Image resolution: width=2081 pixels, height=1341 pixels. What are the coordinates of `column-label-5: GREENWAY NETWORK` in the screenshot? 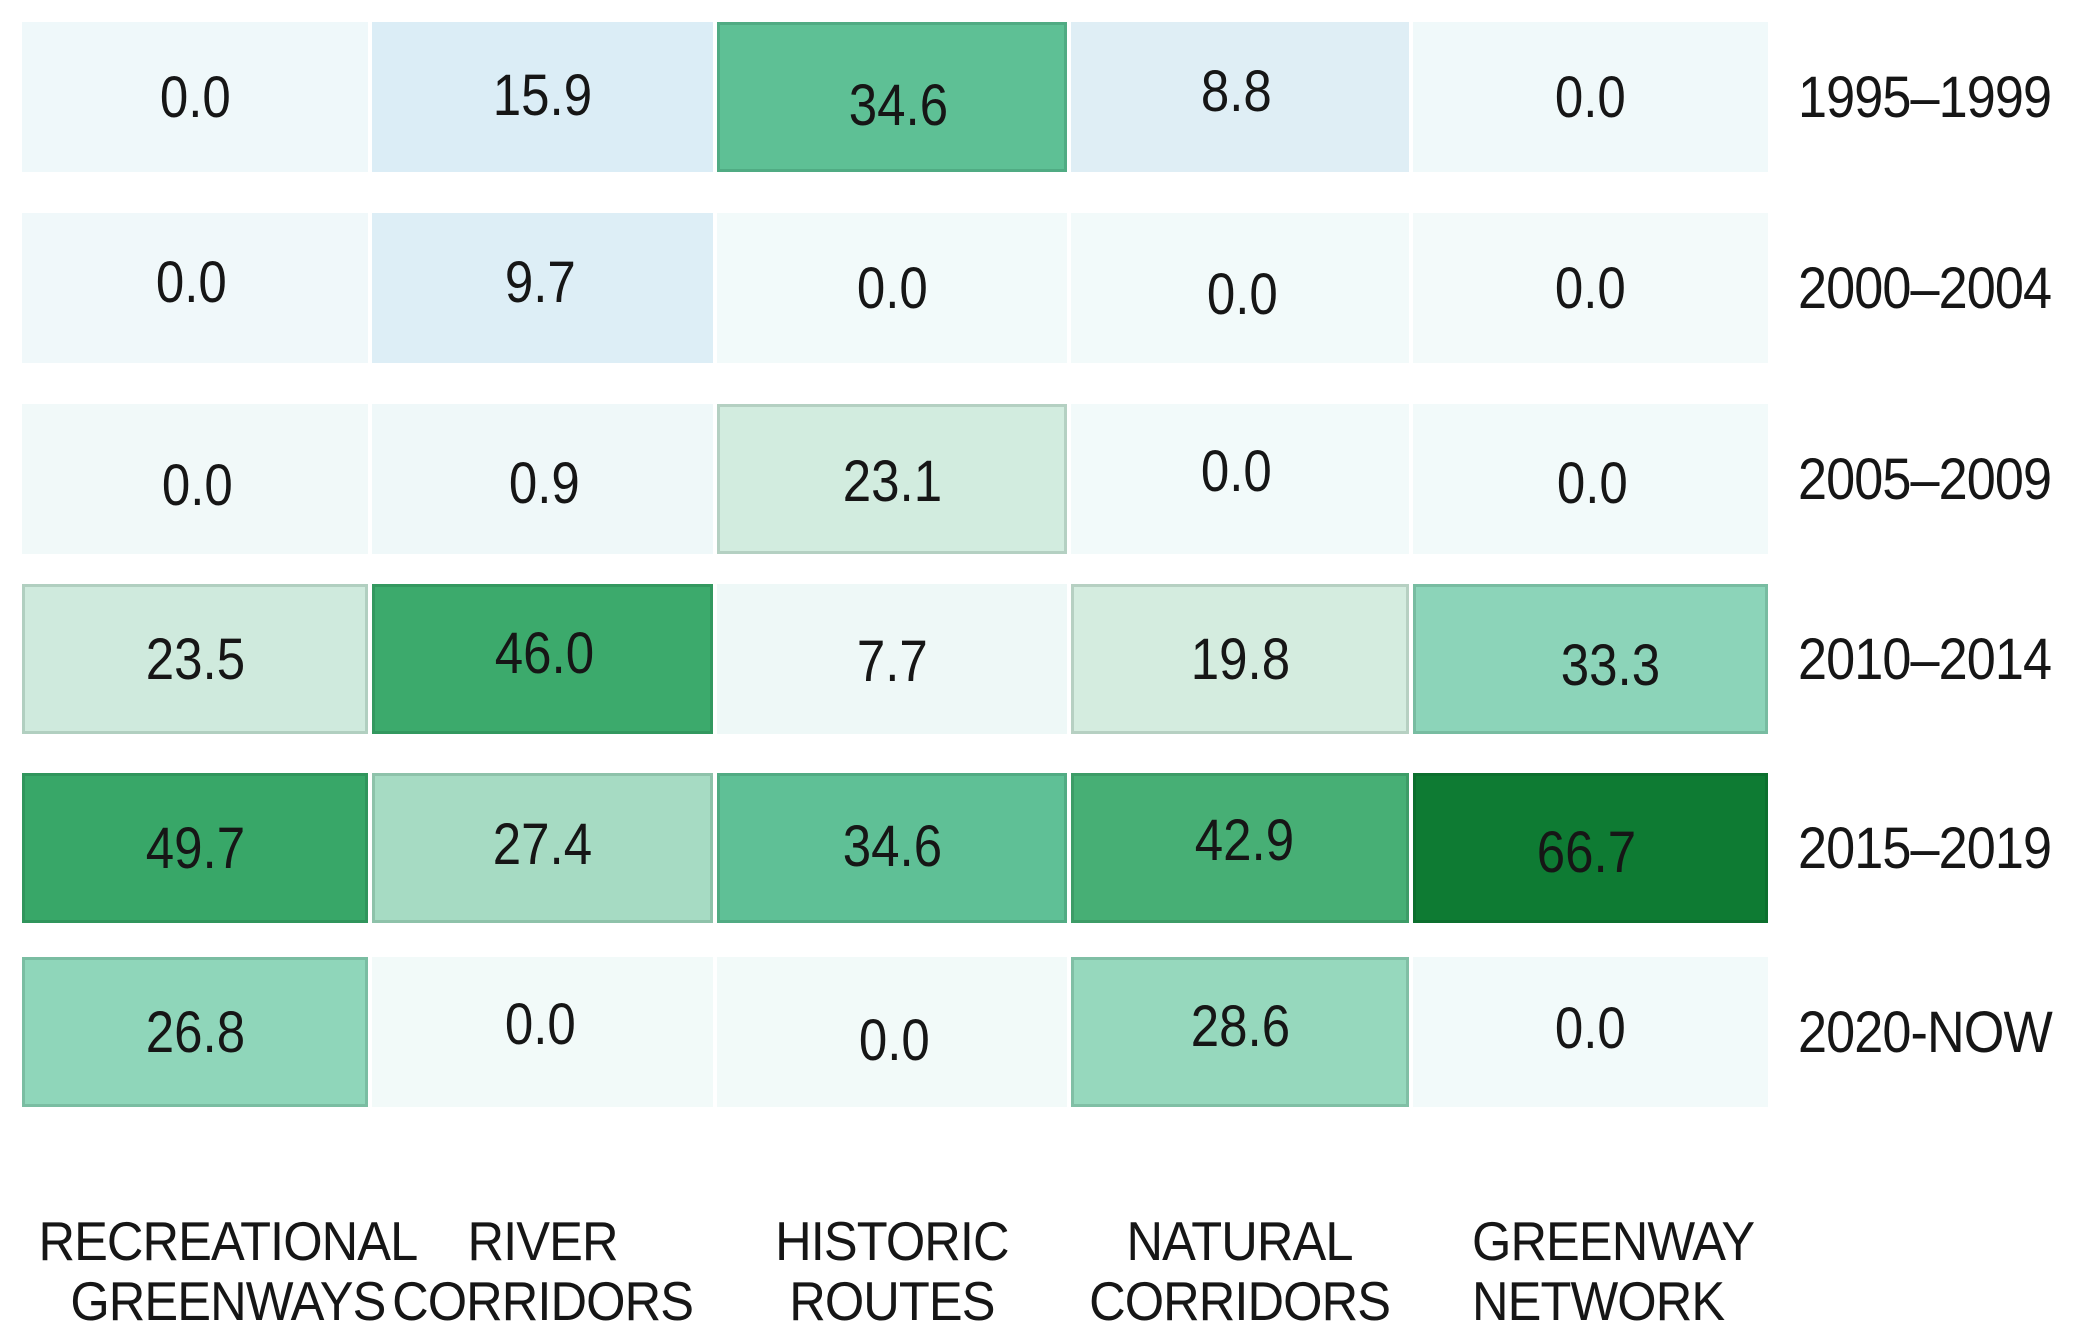 It's located at (1620, 1271).